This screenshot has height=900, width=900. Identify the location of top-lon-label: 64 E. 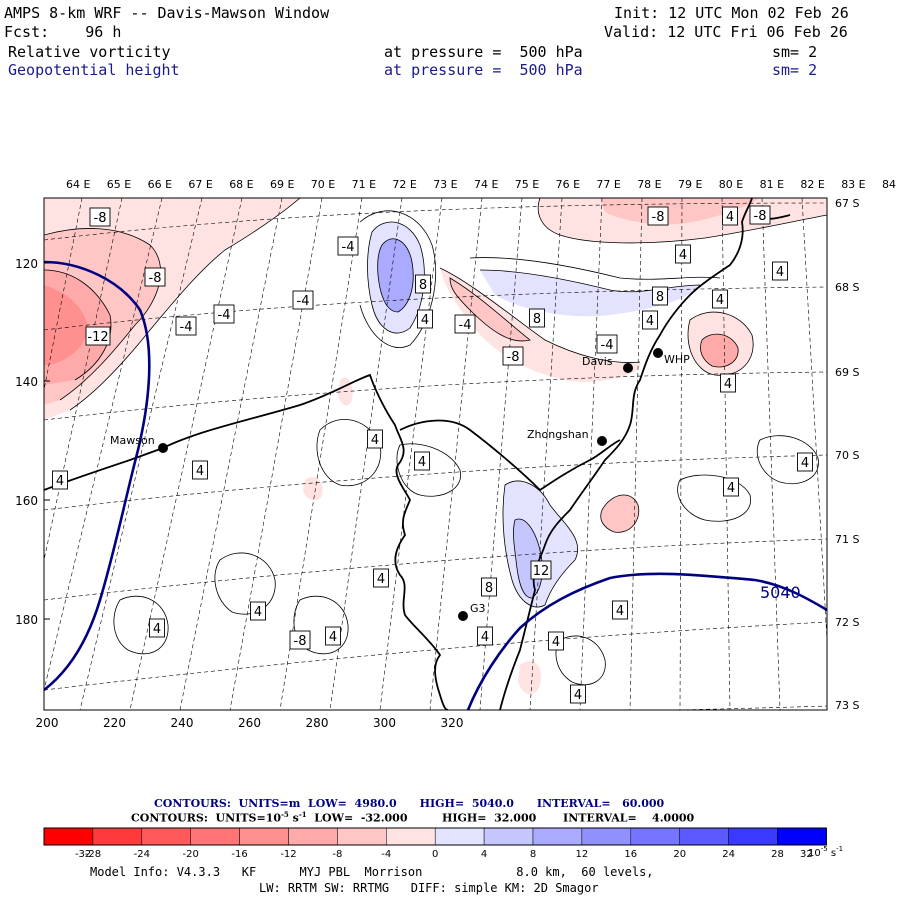
(78, 184).